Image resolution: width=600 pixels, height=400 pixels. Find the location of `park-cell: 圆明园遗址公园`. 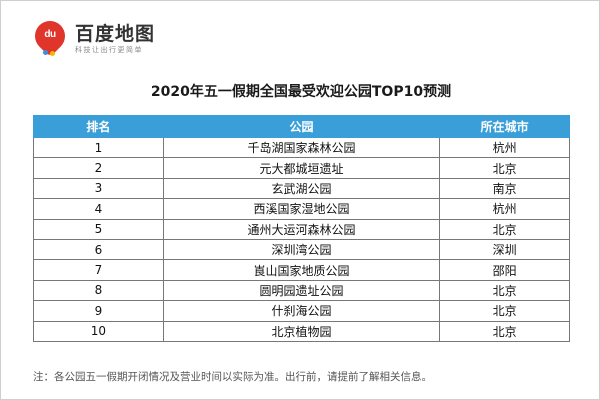

park-cell: 圆明园遗址公园 is located at coordinates (301, 290).